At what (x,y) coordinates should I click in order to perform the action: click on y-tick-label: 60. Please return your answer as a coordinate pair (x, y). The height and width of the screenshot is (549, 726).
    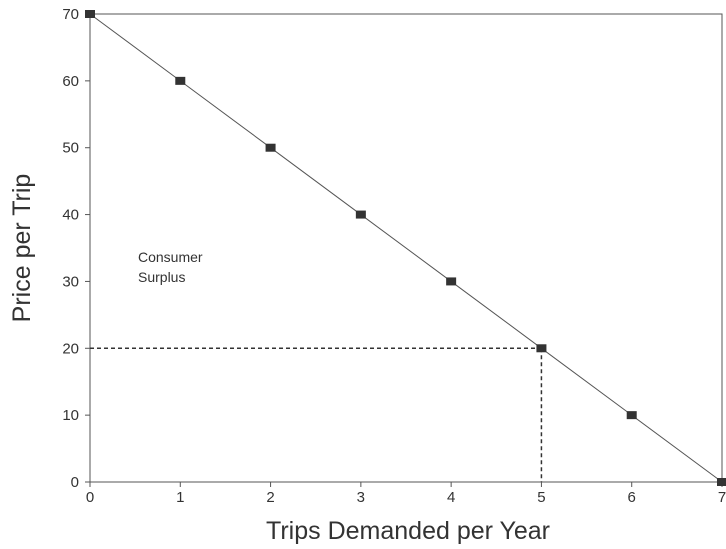
    Looking at the image, I should click on (70, 81).